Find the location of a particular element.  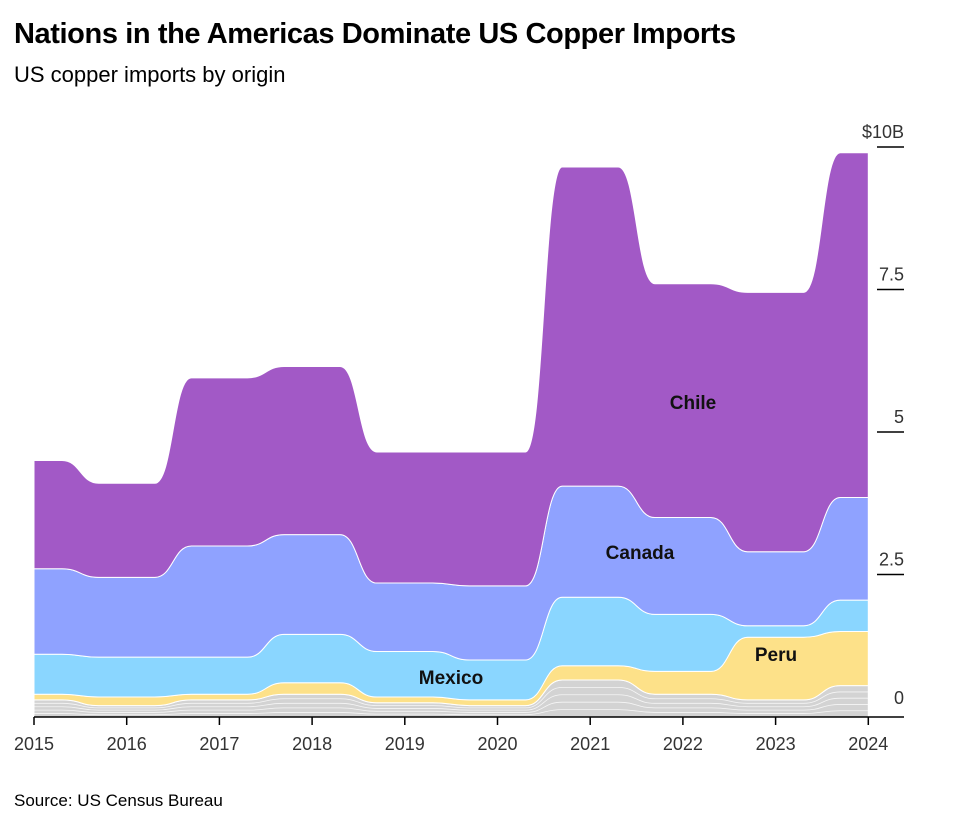

series-labels: Chile Canada Mexico Peru is located at coordinates (608, 541).